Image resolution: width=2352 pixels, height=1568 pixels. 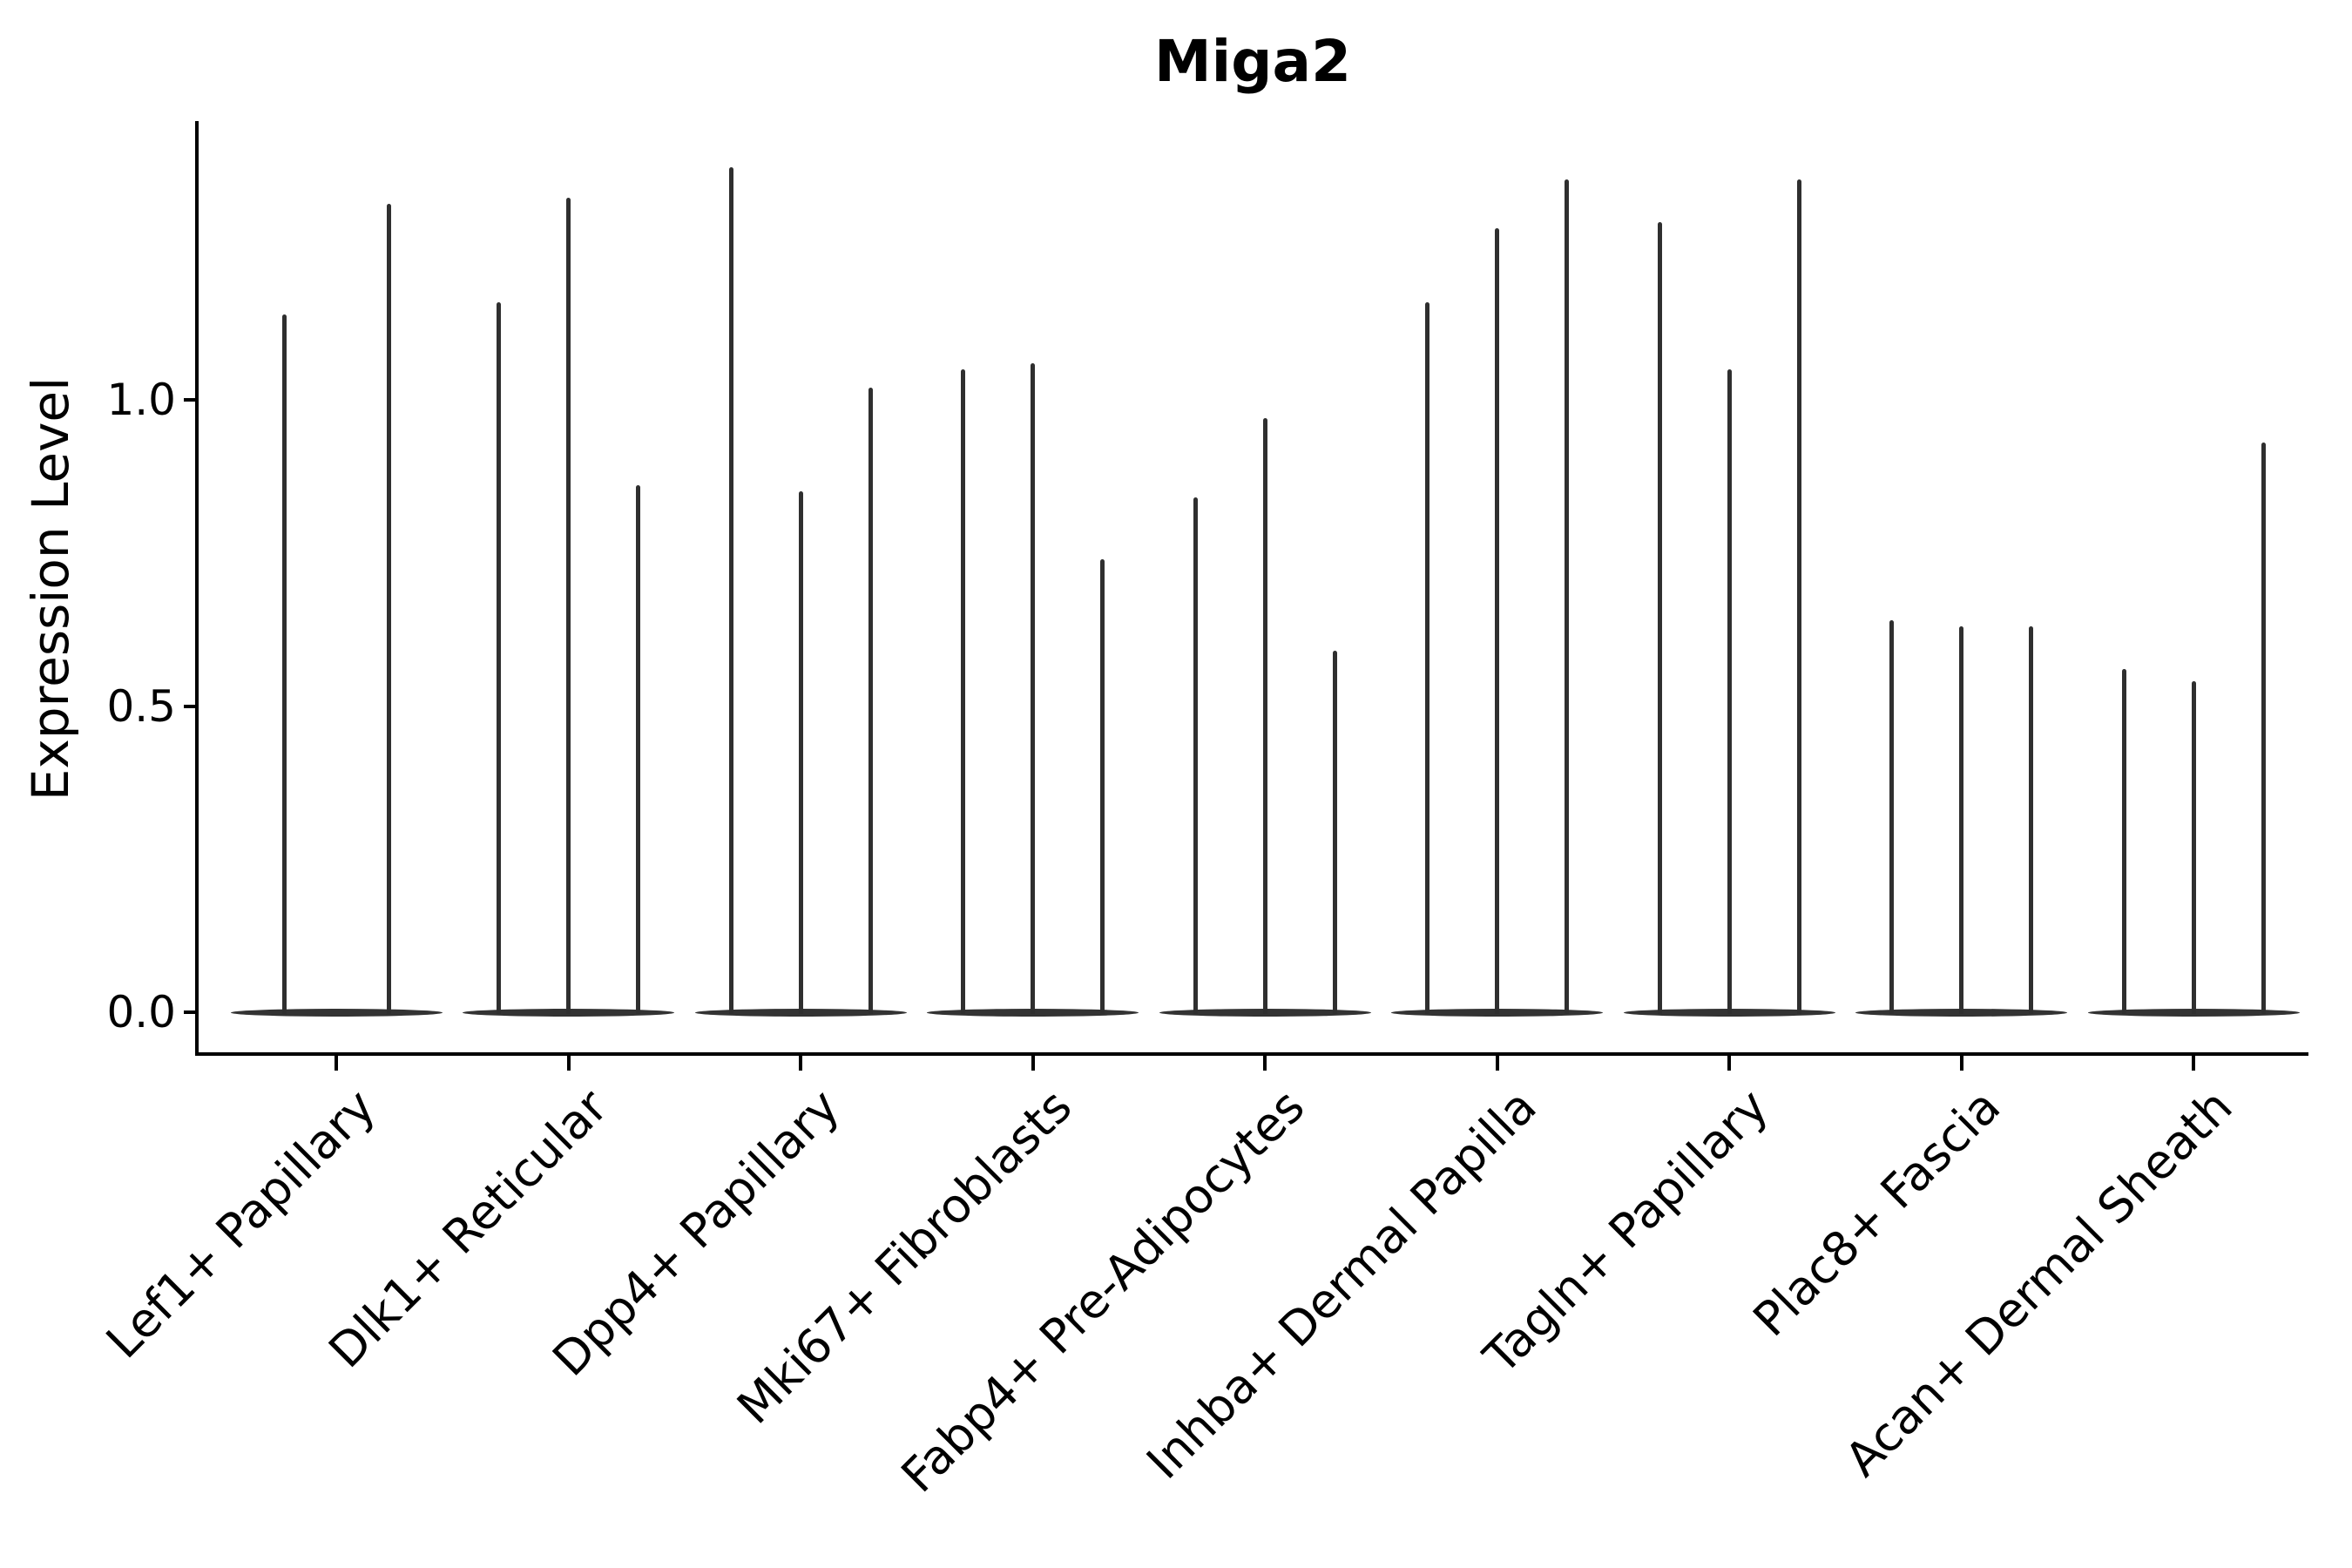 What do you see at coordinates (1103, 1291) in the screenshot?
I see `x-tick-label: Fabp4+ Pre-Adipocytes` at bounding box center [1103, 1291].